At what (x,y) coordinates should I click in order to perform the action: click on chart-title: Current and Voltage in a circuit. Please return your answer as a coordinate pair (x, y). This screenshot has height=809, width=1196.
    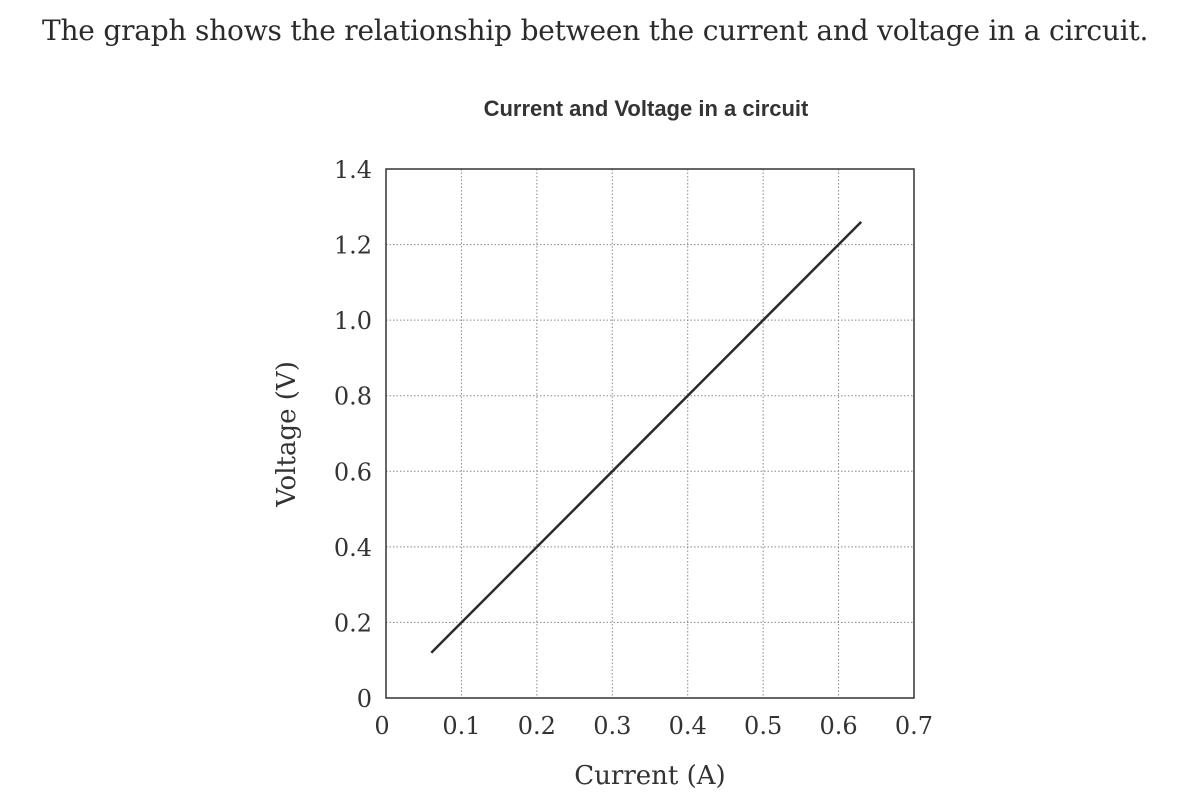
    Looking at the image, I should click on (646, 108).